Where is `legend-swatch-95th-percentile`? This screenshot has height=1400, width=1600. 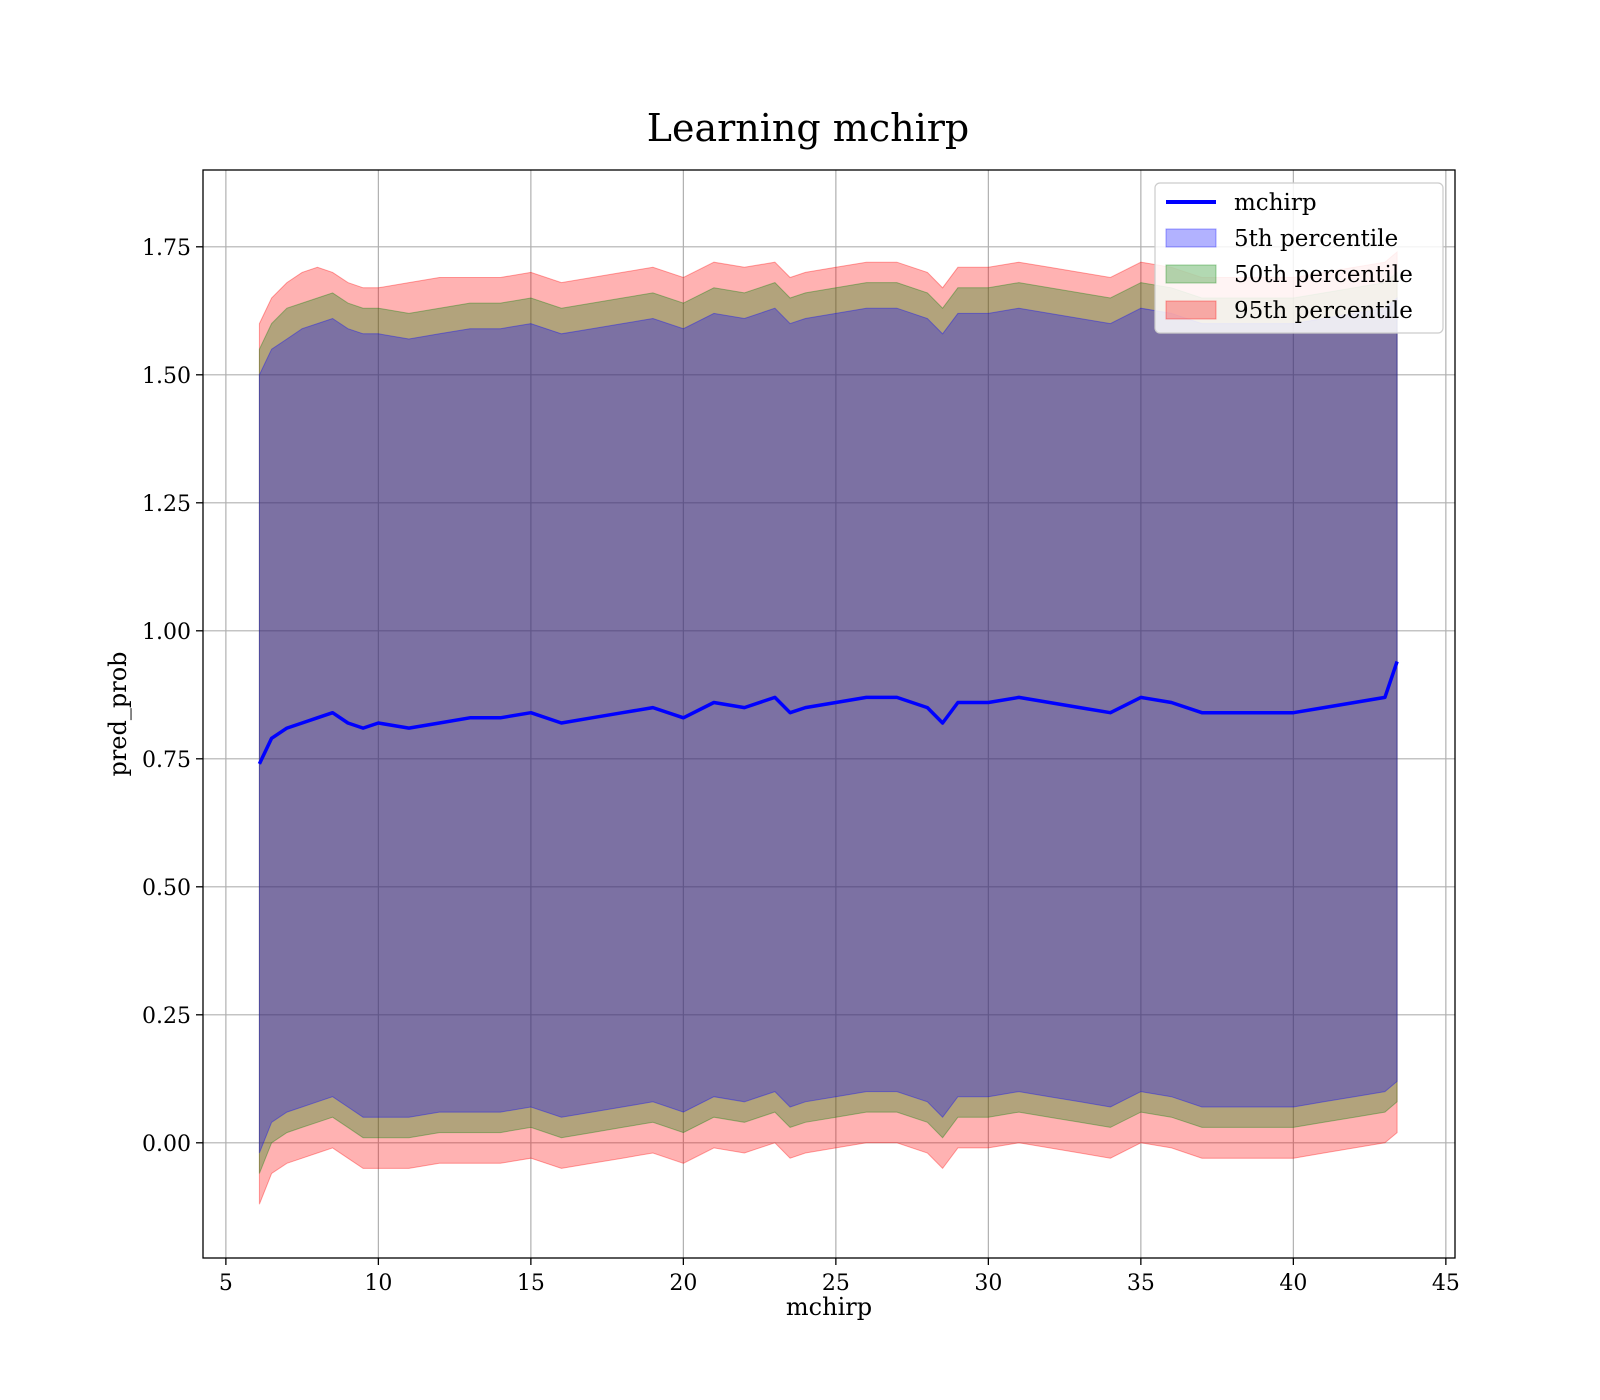
legend-swatch-95th-percentile is located at coordinates (1191, 310).